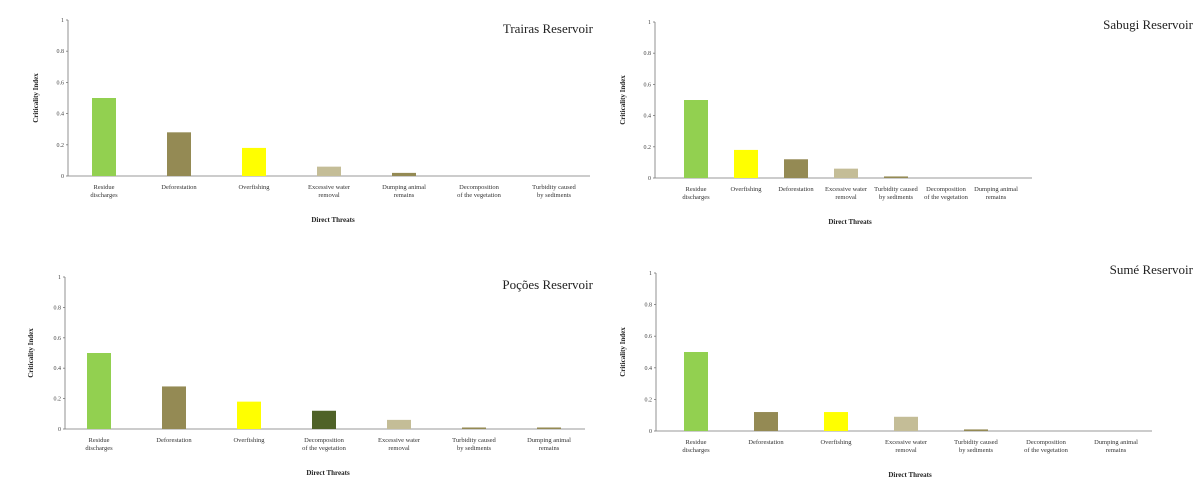  What do you see at coordinates (548, 28) in the screenshot?
I see `chart-title: Trairas Reservoir` at bounding box center [548, 28].